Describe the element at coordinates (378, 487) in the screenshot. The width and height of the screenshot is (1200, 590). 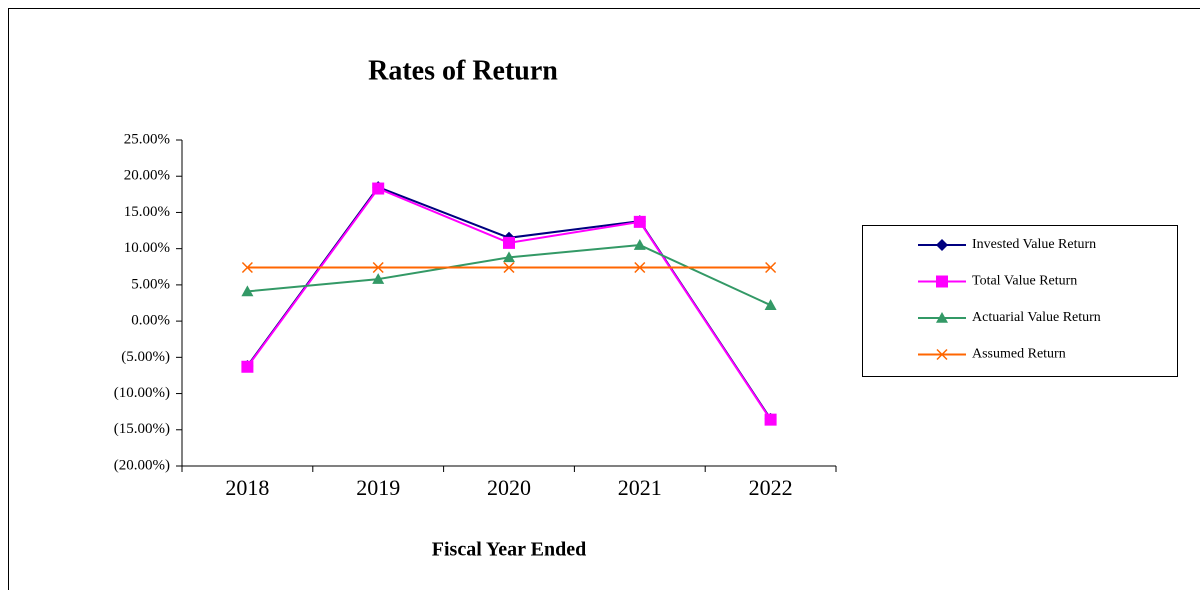
I see `x-tick-label: 2019` at that location.